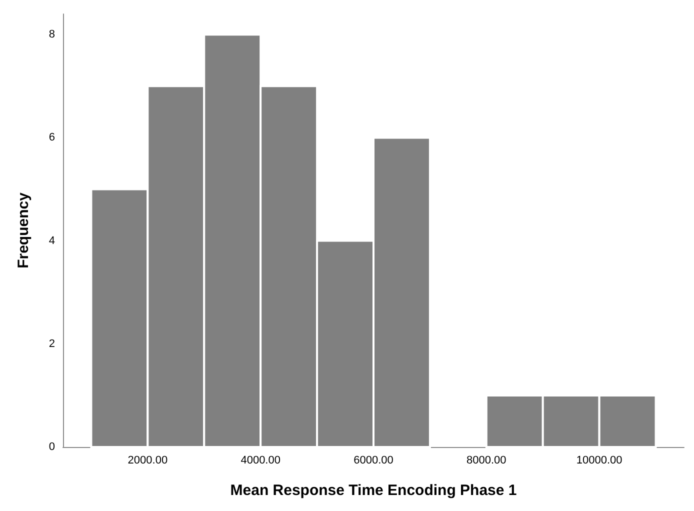 This screenshot has width=694, height=511. What do you see at coordinates (51, 34) in the screenshot?
I see `y-tick-label: 8` at bounding box center [51, 34].